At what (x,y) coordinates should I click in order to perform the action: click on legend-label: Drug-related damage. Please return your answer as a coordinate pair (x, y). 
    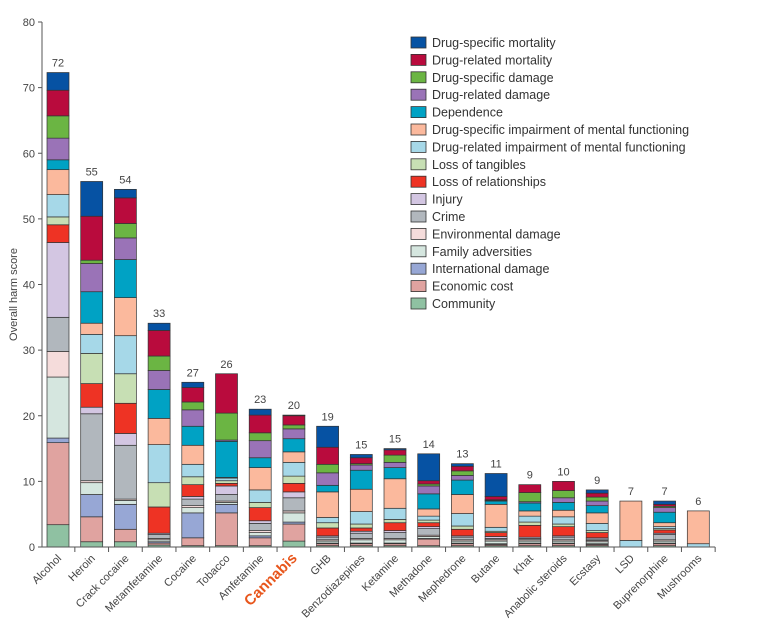
    Looking at the image, I should click on (491, 95).